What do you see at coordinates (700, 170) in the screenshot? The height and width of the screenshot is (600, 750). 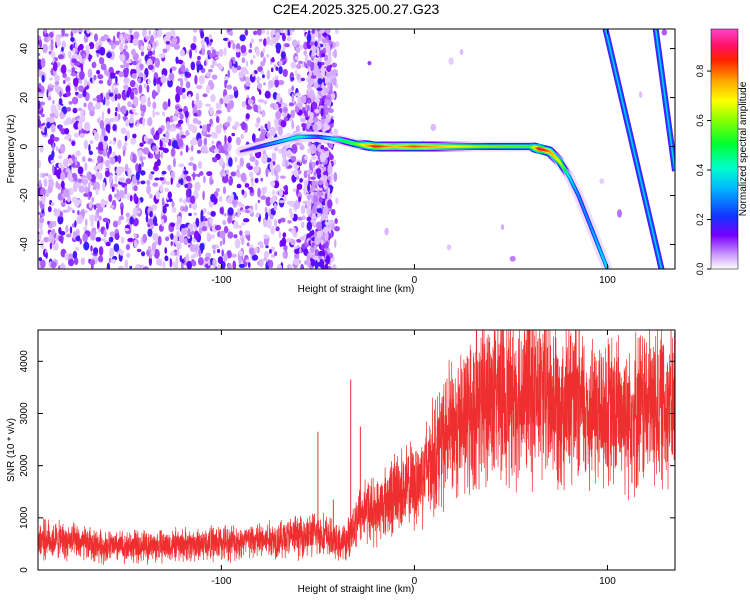 I see `colorbar-tick-label: 0.4` at bounding box center [700, 170].